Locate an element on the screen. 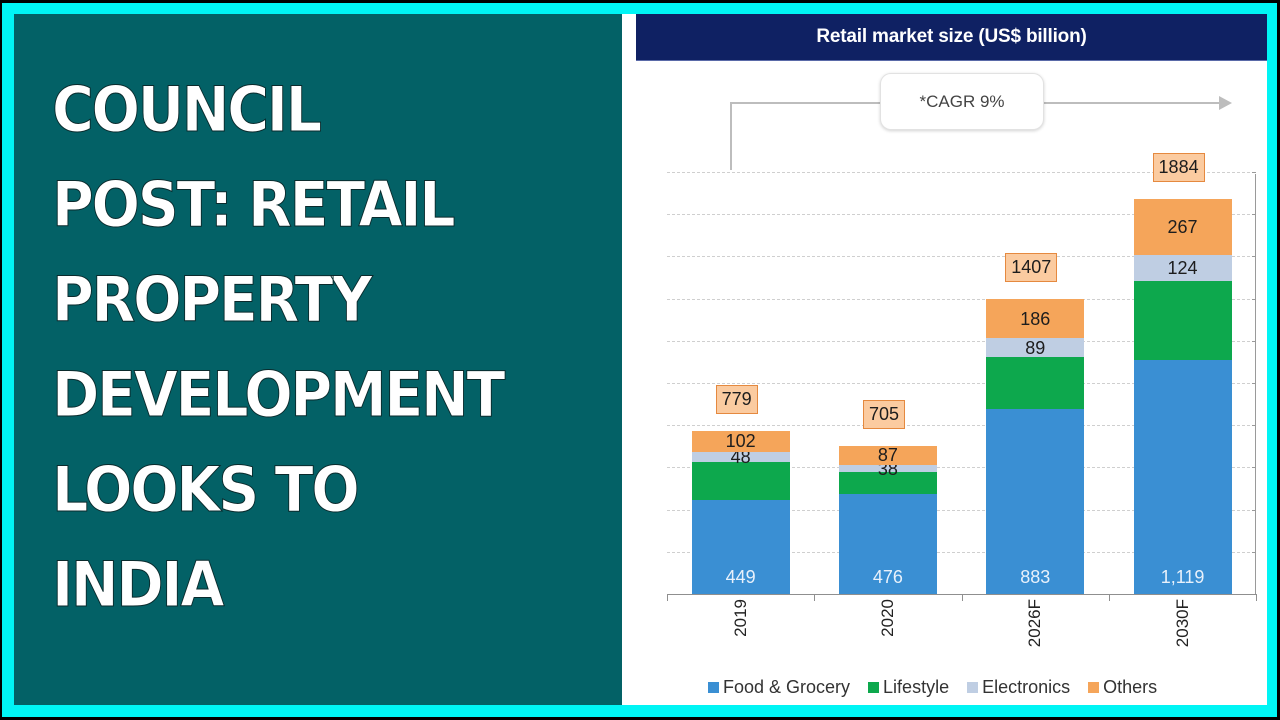 Image resolution: width=1280 pixels, height=720 pixels. x-axis-label: 2019 is located at coordinates (740, 618).